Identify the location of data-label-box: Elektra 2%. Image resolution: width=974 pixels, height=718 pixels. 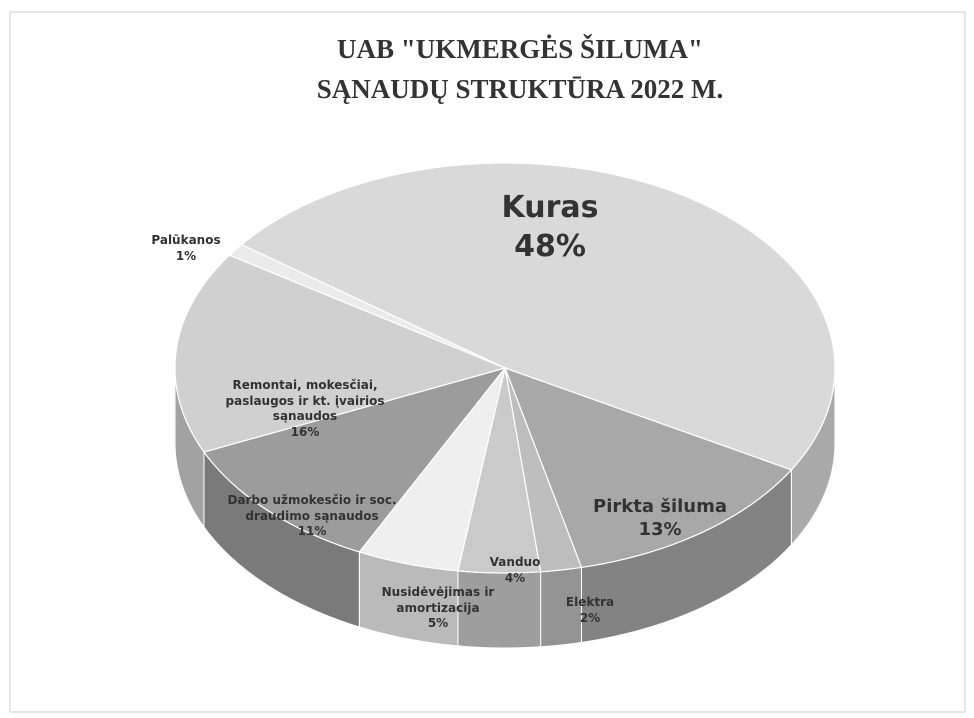
(590, 610).